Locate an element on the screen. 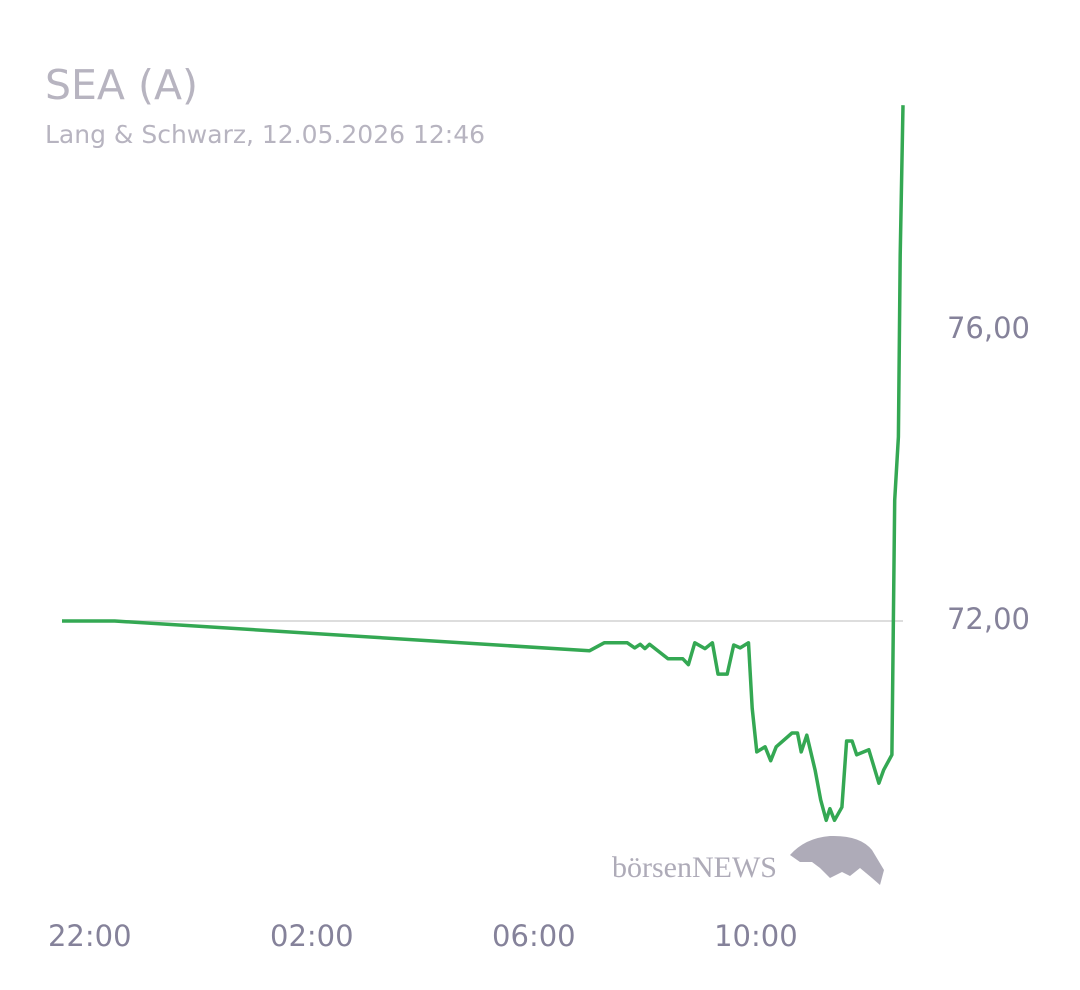 This screenshot has height=990, width=1080. y-tick-label: 76,00 is located at coordinates (988, 328).